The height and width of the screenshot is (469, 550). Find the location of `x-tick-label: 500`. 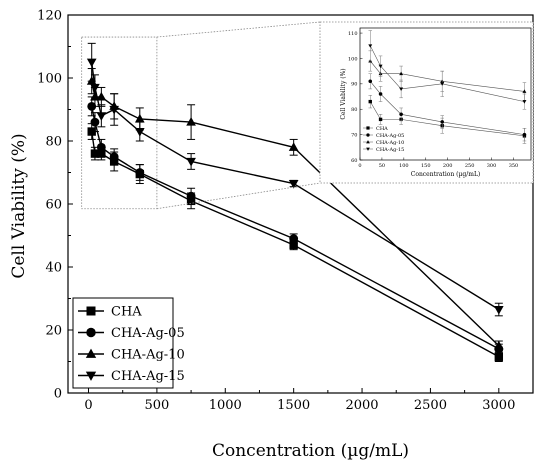

x-tick-label: 500 is located at coordinates (156, 405).